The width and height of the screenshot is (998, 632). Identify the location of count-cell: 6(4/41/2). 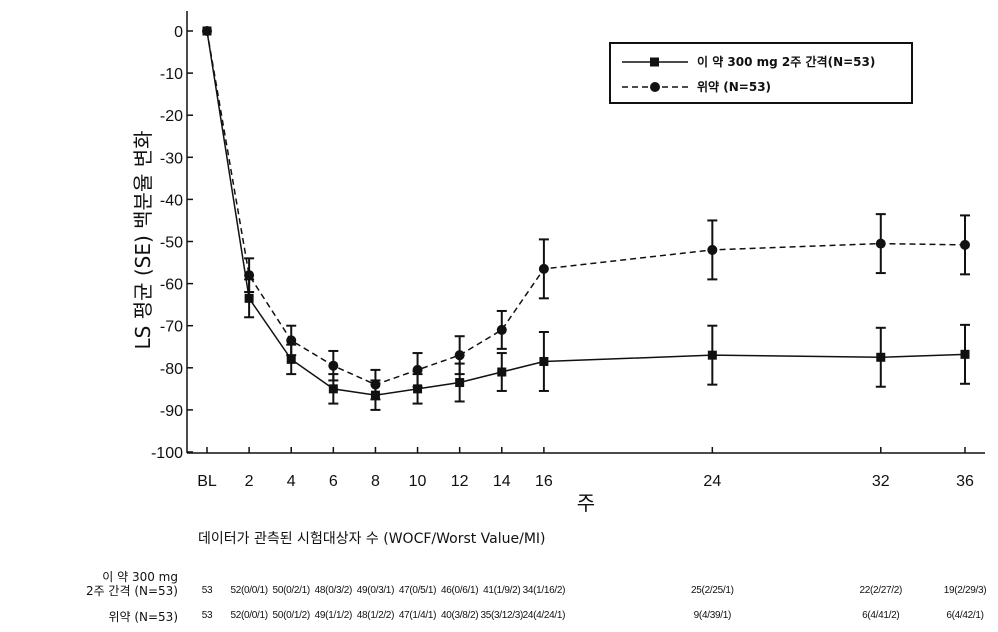
(881, 615).